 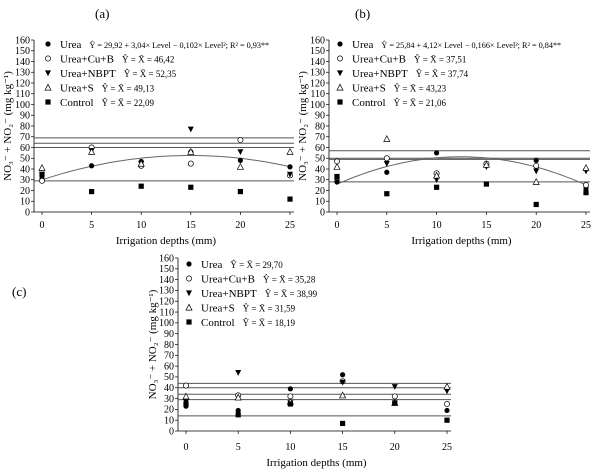 I want to click on legend-equation: Ŷ = X̄ = 29,70, so click(x=256, y=265).